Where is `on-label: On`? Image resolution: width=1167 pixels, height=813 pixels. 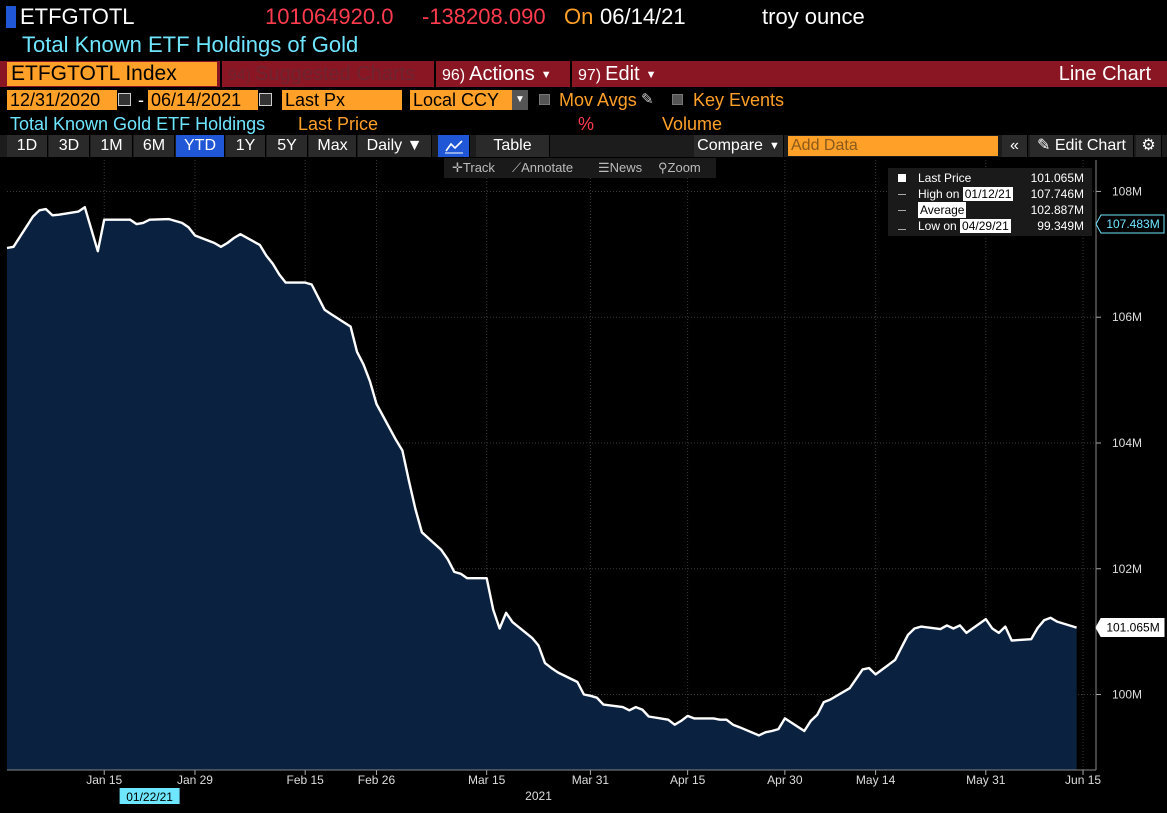 on-label: On is located at coordinates (579, 16).